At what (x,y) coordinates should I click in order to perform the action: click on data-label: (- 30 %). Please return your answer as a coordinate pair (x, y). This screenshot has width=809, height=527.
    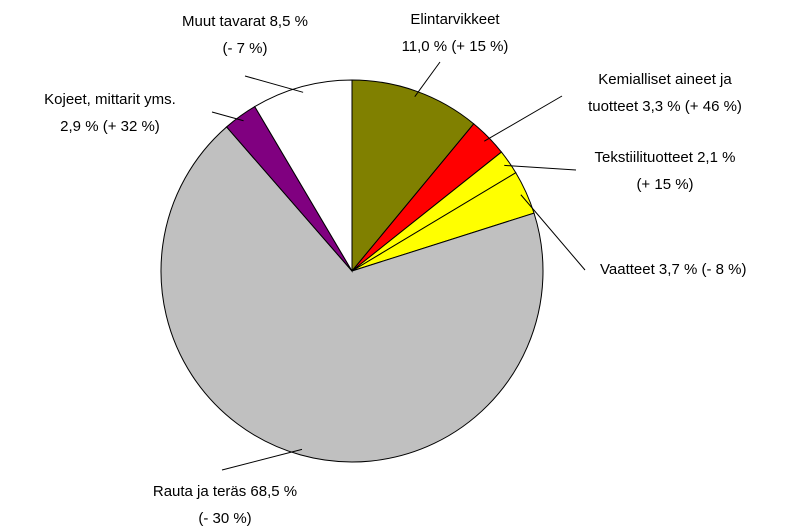
    Looking at the image, I should click on (224, 518).